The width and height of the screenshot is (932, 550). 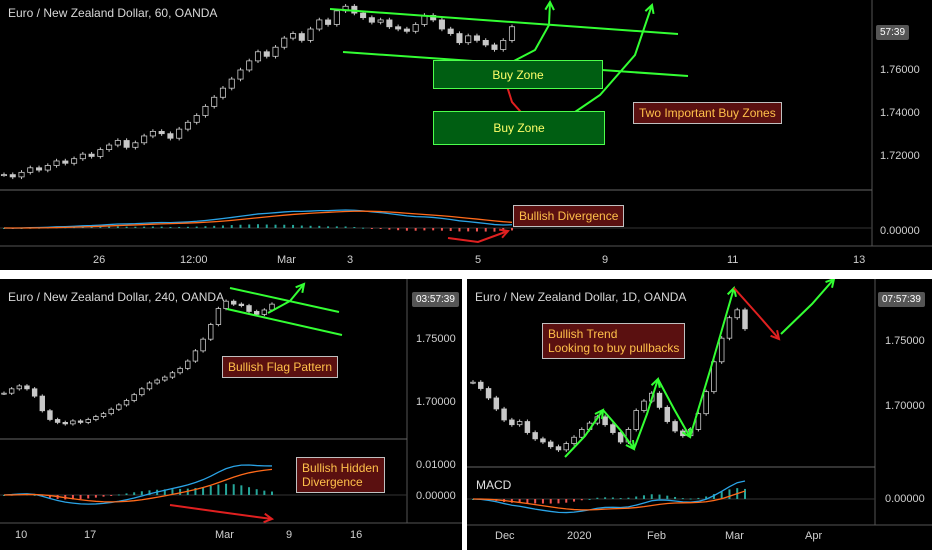 I want to click on bottom-right-x-label: Feb, so click(x=656, y=536).